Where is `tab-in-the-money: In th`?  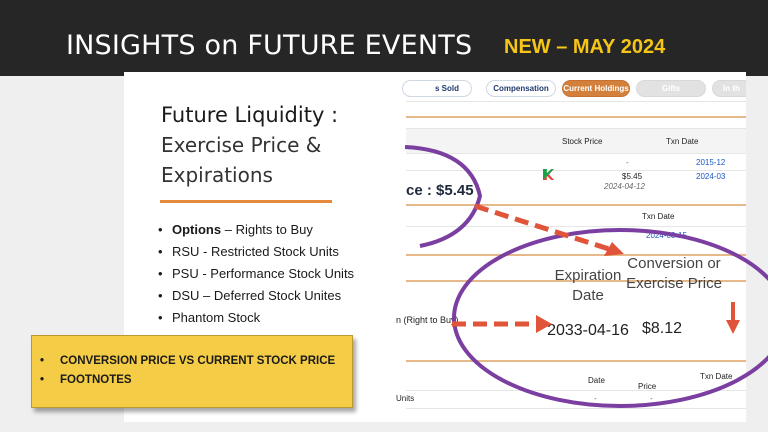 tab-in-the-money: In th is located at coordinates (729, 88).